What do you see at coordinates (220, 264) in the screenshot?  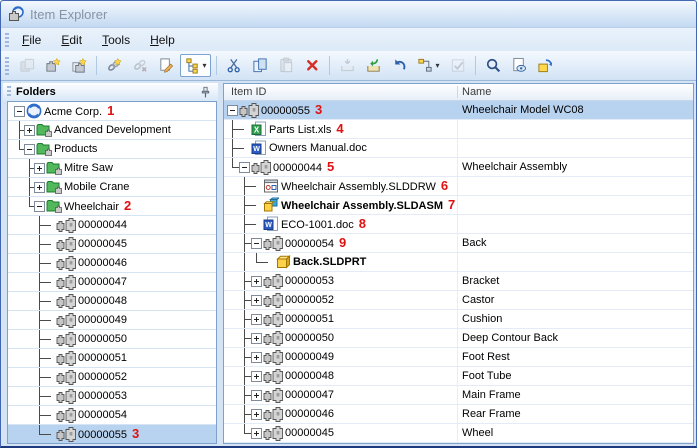 I see `panel-splitter` at bounding box center [220, 264].